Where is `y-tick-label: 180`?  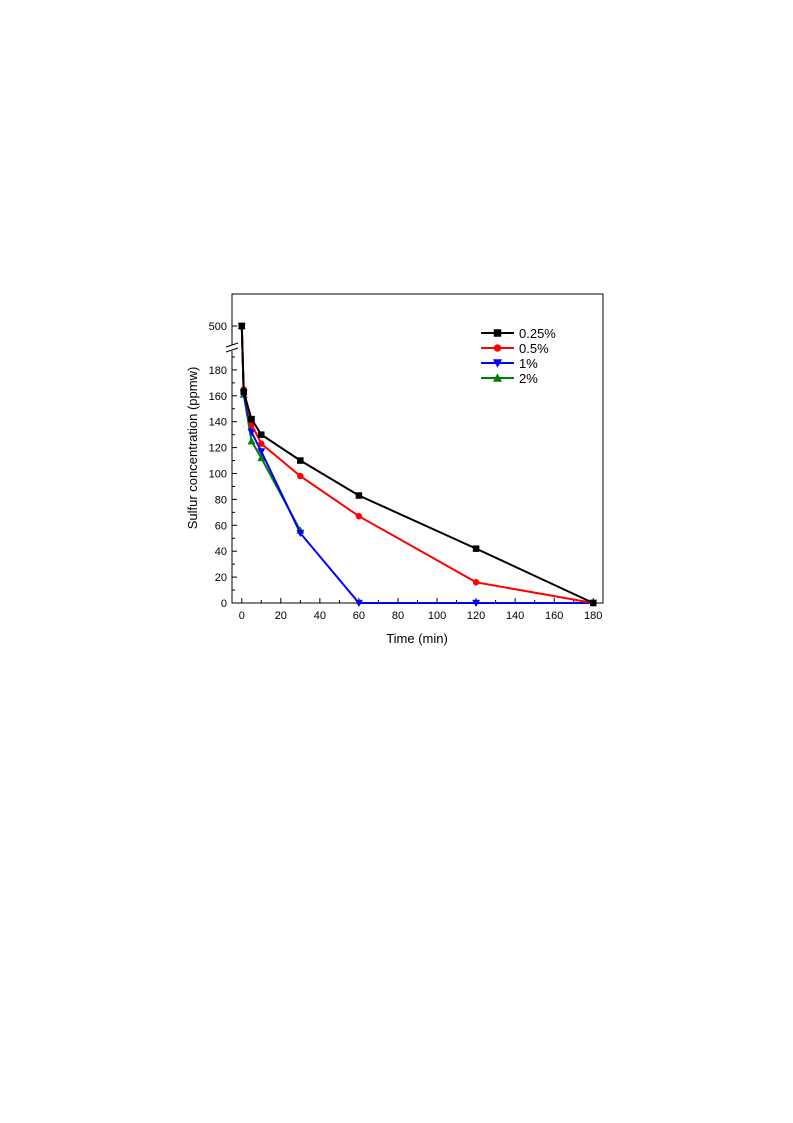
y-tick-label: 180 is located at coordinates (218, 371).